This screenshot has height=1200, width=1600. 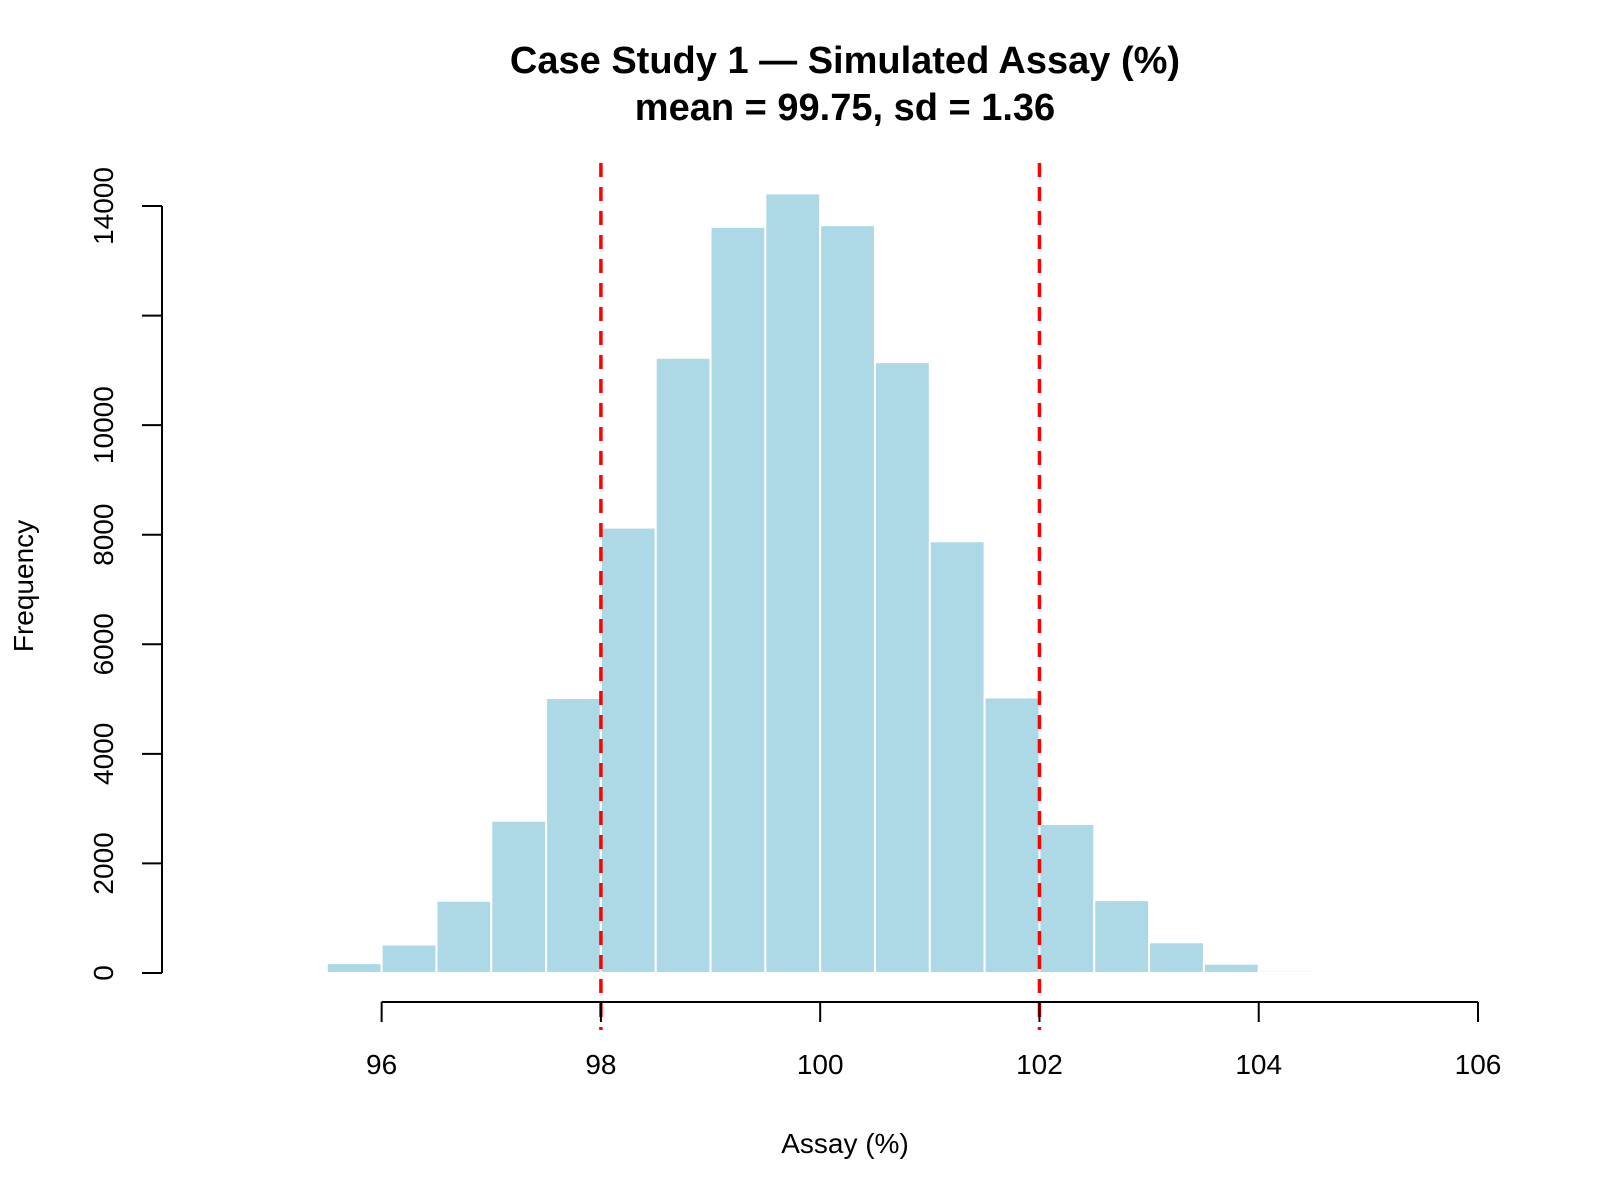 I want to click on x-tick-label: 100, so click(x=820, y=1064).